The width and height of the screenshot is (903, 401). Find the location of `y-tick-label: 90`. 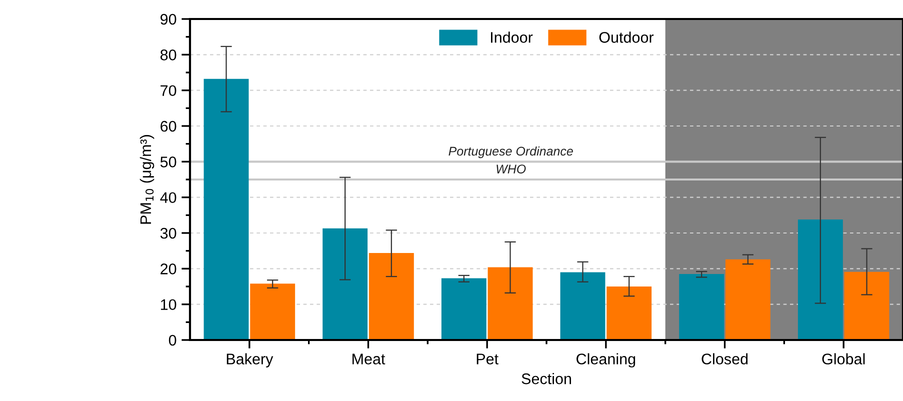

y-tick-label: 90 is located at coordinates (168, 19).